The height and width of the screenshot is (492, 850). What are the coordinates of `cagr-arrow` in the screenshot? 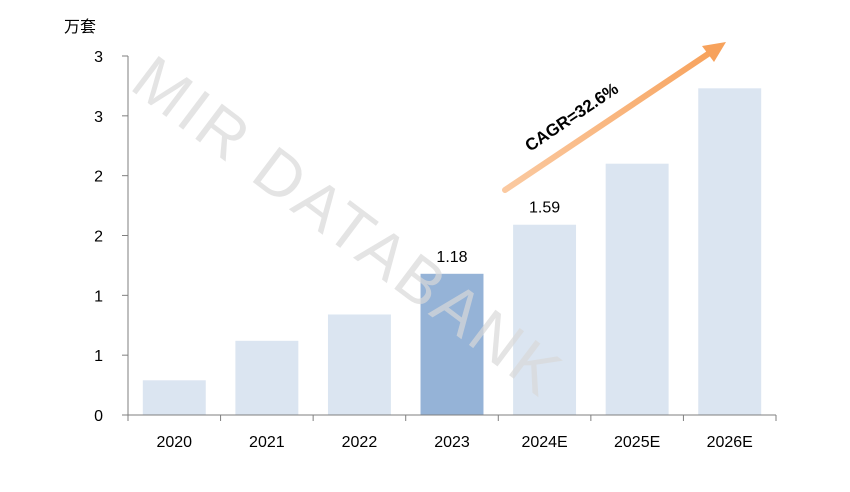 It's located at (614, 117).